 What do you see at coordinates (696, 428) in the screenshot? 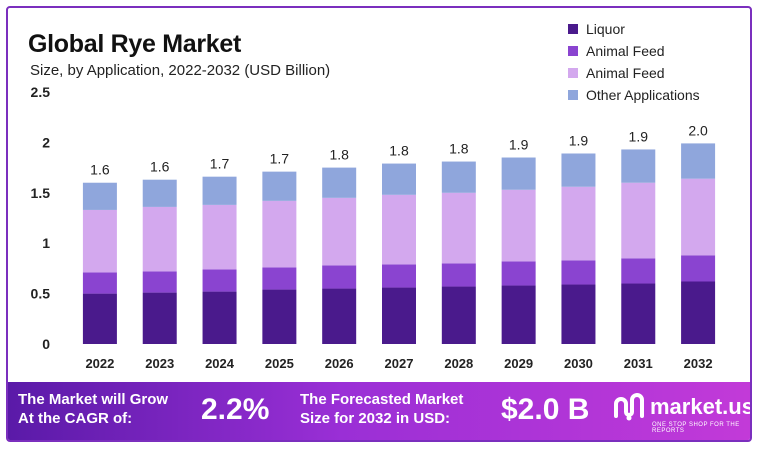
I see `logo-tagline: ONE STOP SHOP FOR THE REPORTS` at bounding box center [696, 428].